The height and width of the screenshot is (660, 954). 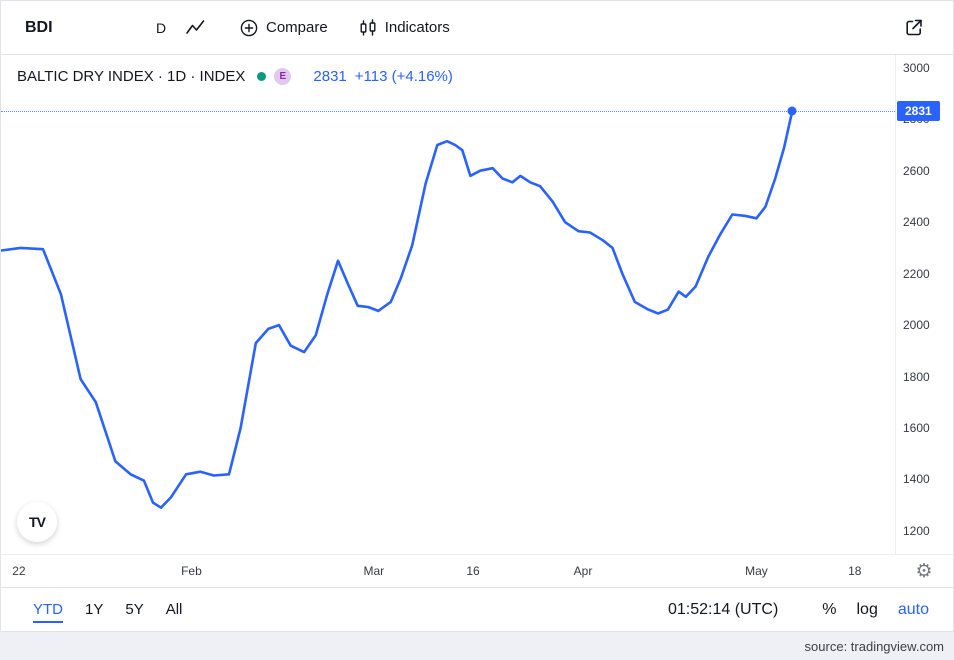 I want to click on external-link-icon, so click(x=914, y=28).